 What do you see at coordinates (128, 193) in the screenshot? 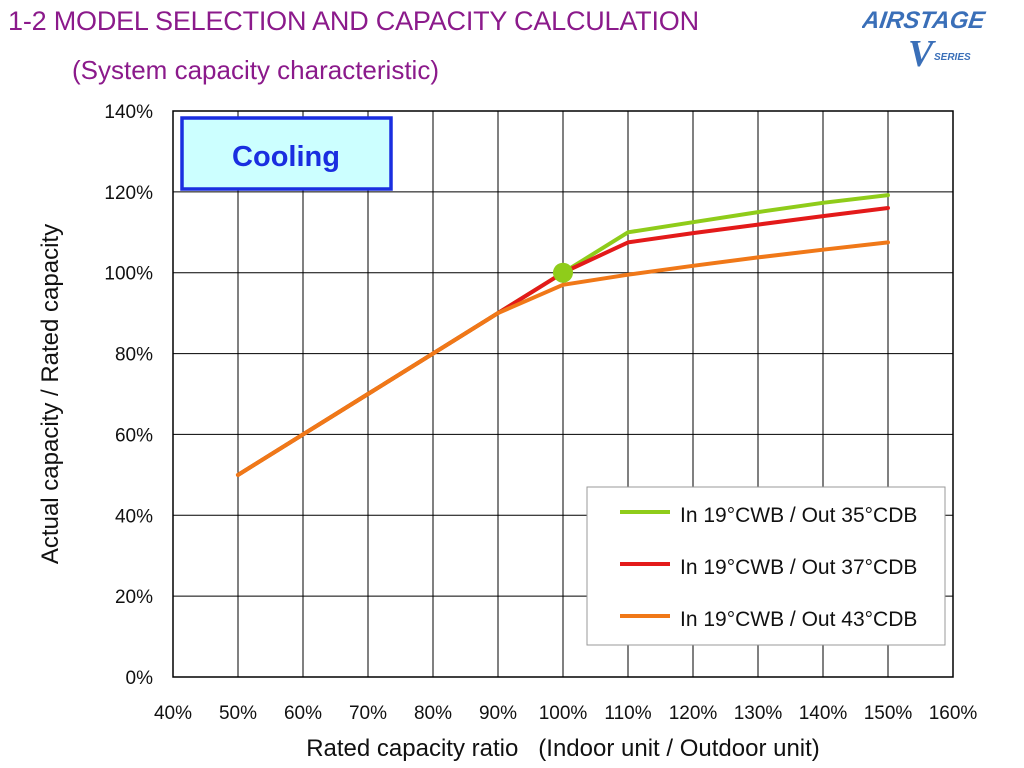
I see `y-tick-label: 120%` at bounding box center [128, 193].